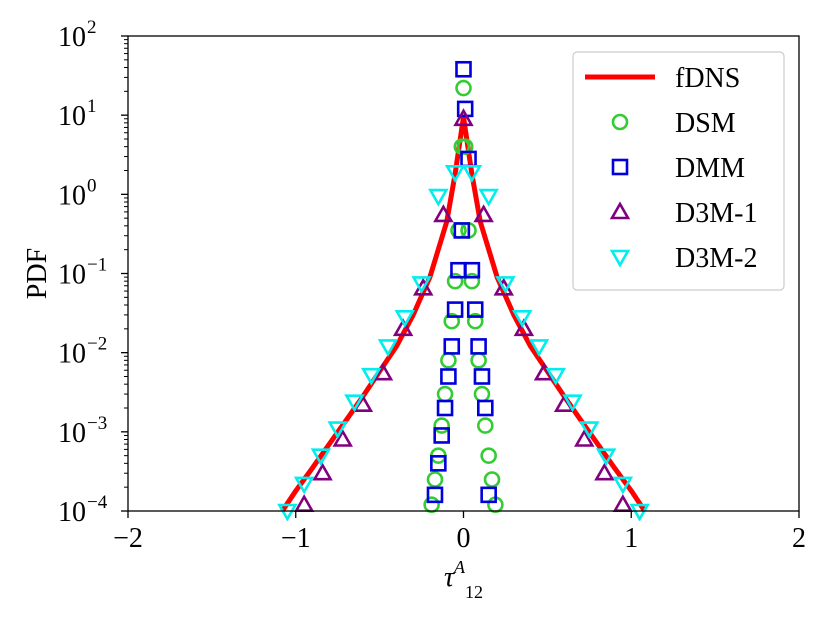 The image size is (830, 623). What do you see at coordinates (92, 106) in the screenshot?
I see `y-tick-exponent: 1` at bounding box center [92, 106].